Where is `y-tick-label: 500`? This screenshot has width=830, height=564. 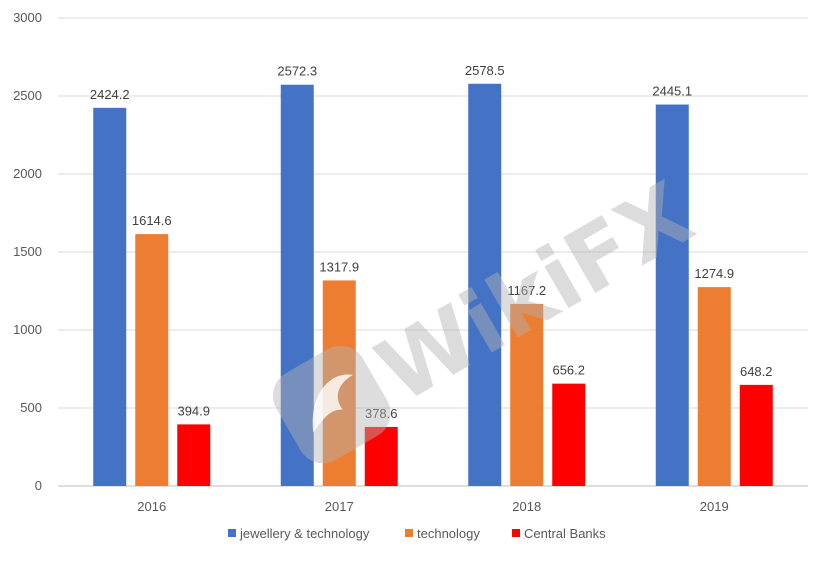
y-tick-label: 500 is located at coordinates (31, 407).